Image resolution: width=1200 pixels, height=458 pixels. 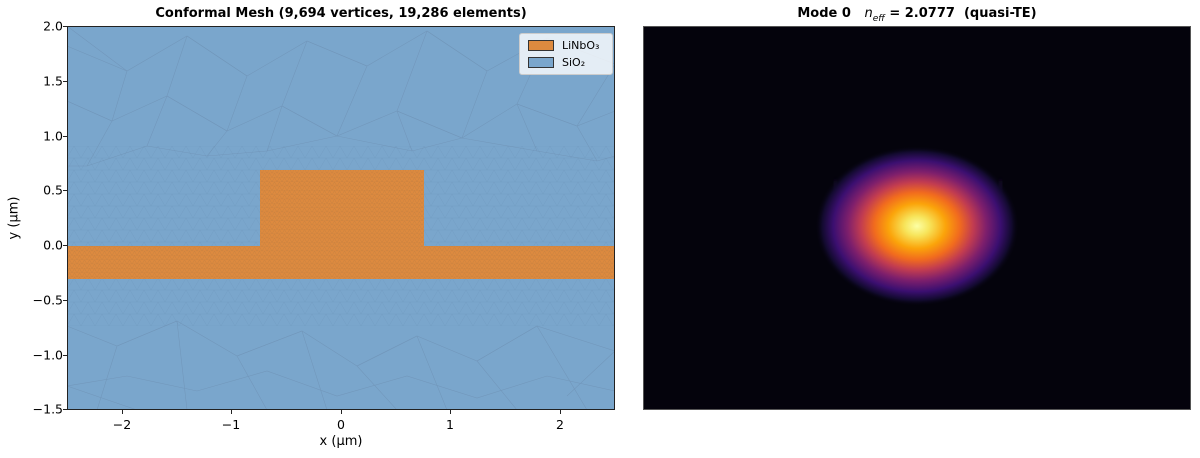 I want to click on neff-subscript: eff, so click(x=878, y=18).